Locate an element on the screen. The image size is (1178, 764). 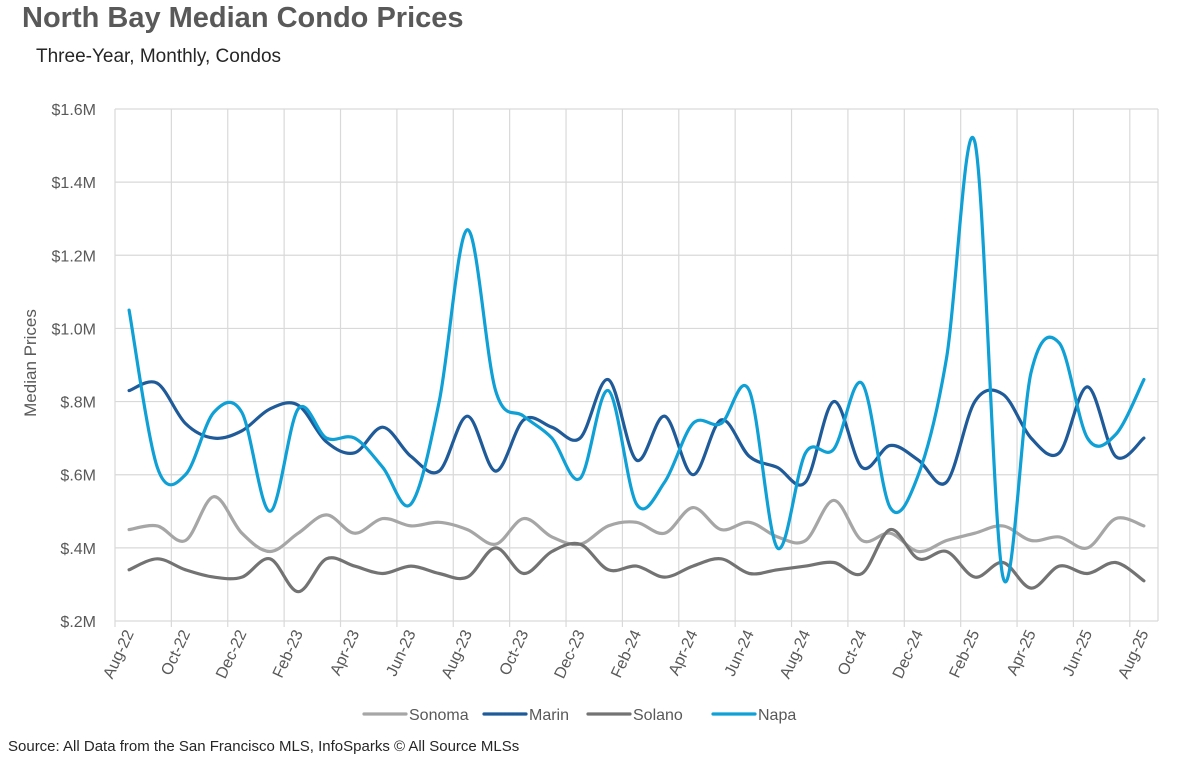
y-tick-label: $1.2M is located at coordinates (74, 256).